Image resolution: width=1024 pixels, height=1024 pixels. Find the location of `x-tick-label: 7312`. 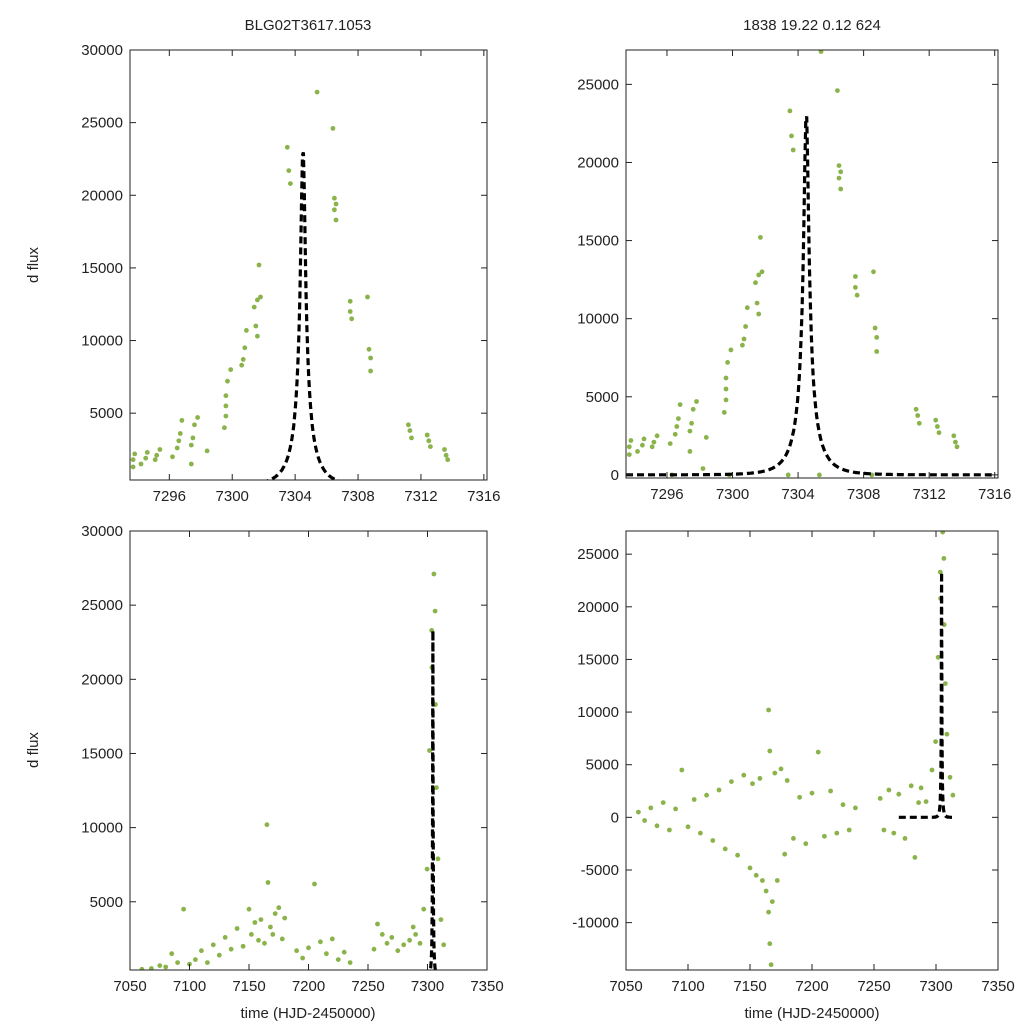

x-tick-label: 7312 is located at coordinates (928, 494).